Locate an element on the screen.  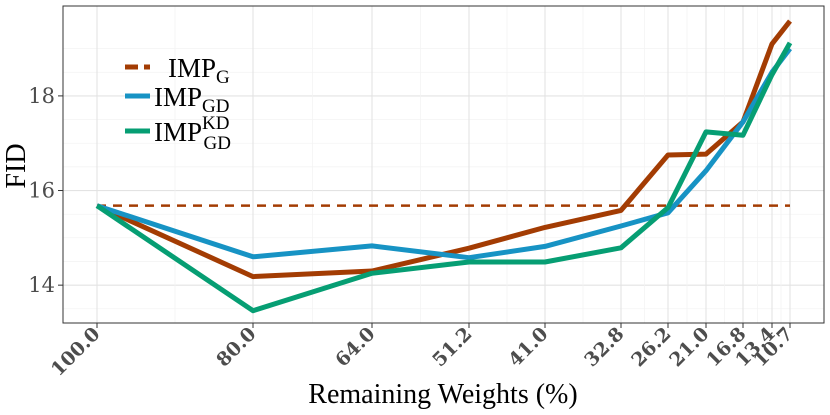
y-tick-label: 14 is located at coordinates (41, 285).